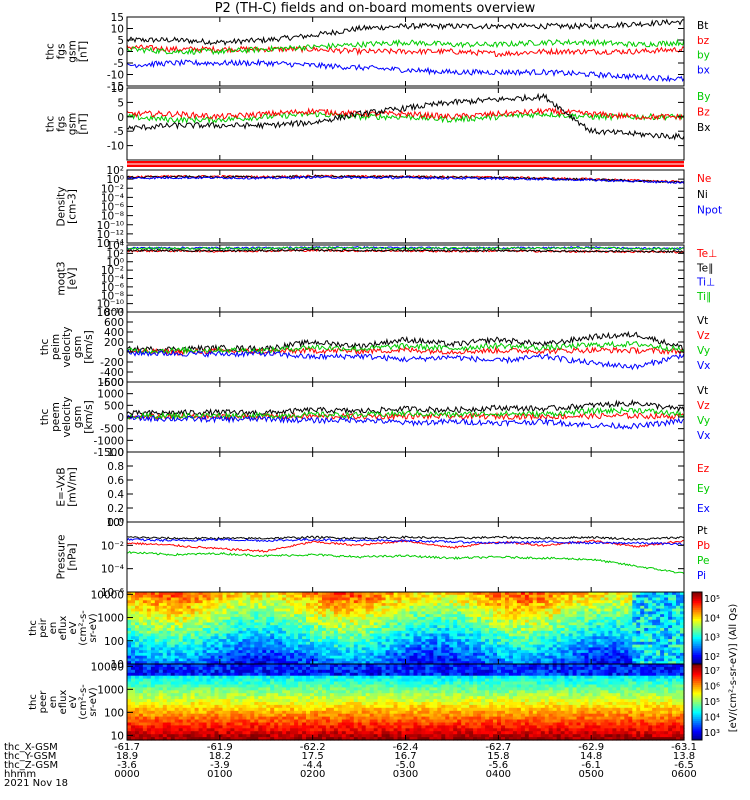  What do you see at coordinates (712, 638) in the screenshot?
I see `colorbar-tick-label: 10³` at bounding box center [712, 638].